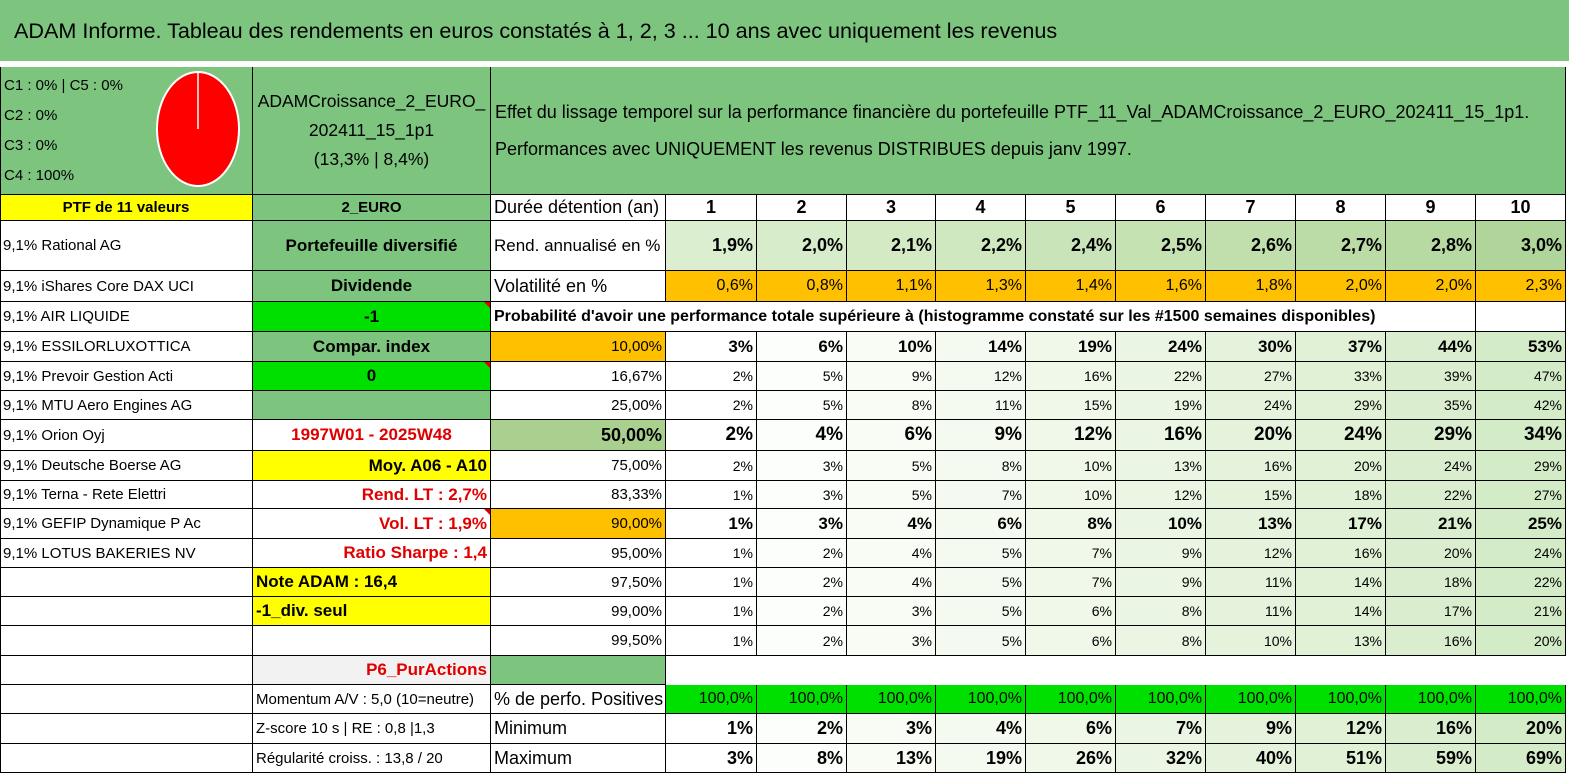  What do you see at coordinates (1367, 553) in the screenshot?
I see `prob-value-text: 16%` at bounding box center [1367, 553].